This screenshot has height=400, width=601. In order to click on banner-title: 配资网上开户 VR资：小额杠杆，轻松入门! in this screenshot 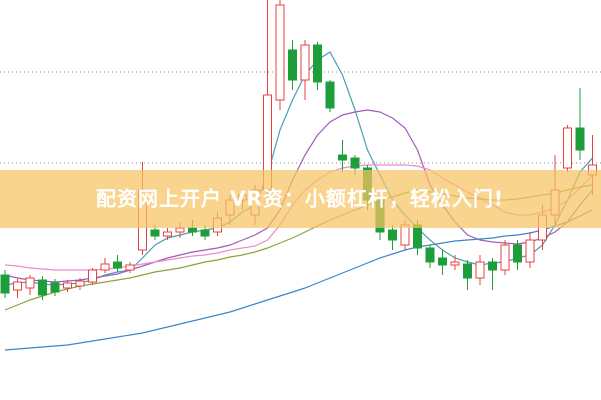, I will do `click(300, 199)`.